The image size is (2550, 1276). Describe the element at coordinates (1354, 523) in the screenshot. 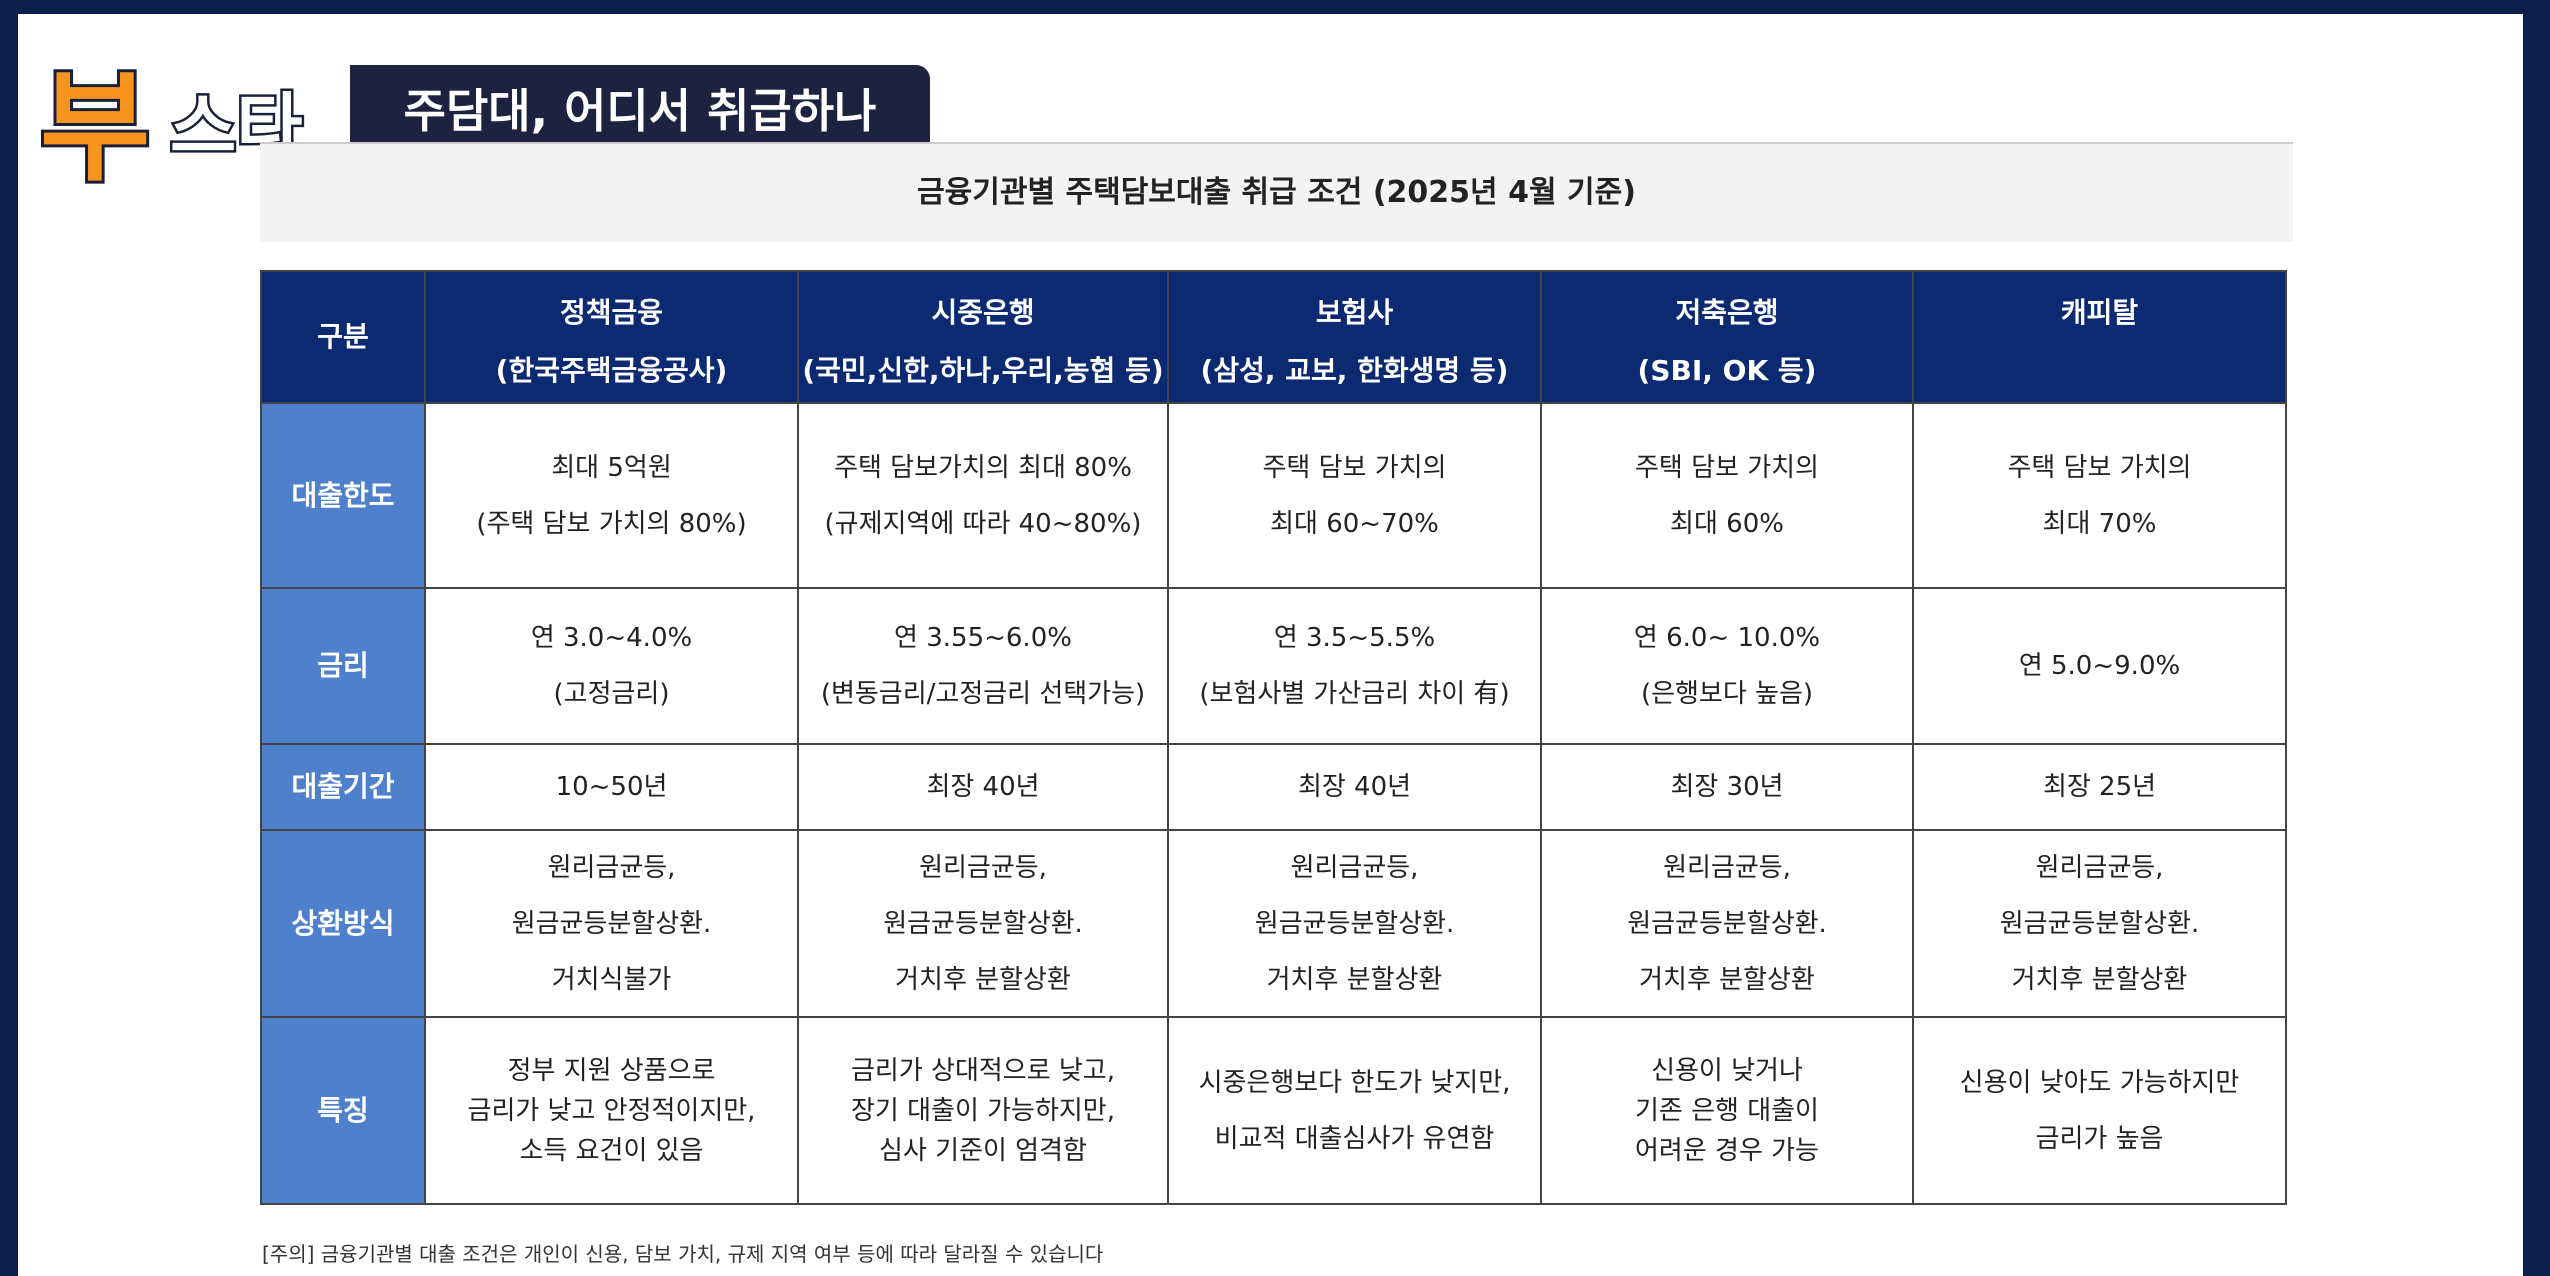

I see `cell-line: 최대 60~70%` at that location.